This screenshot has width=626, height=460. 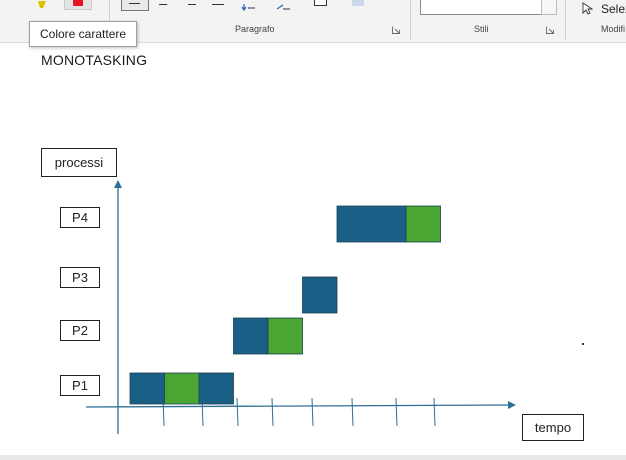 I want to click on x-axis-label: tempo, so click(x=553, y=427).